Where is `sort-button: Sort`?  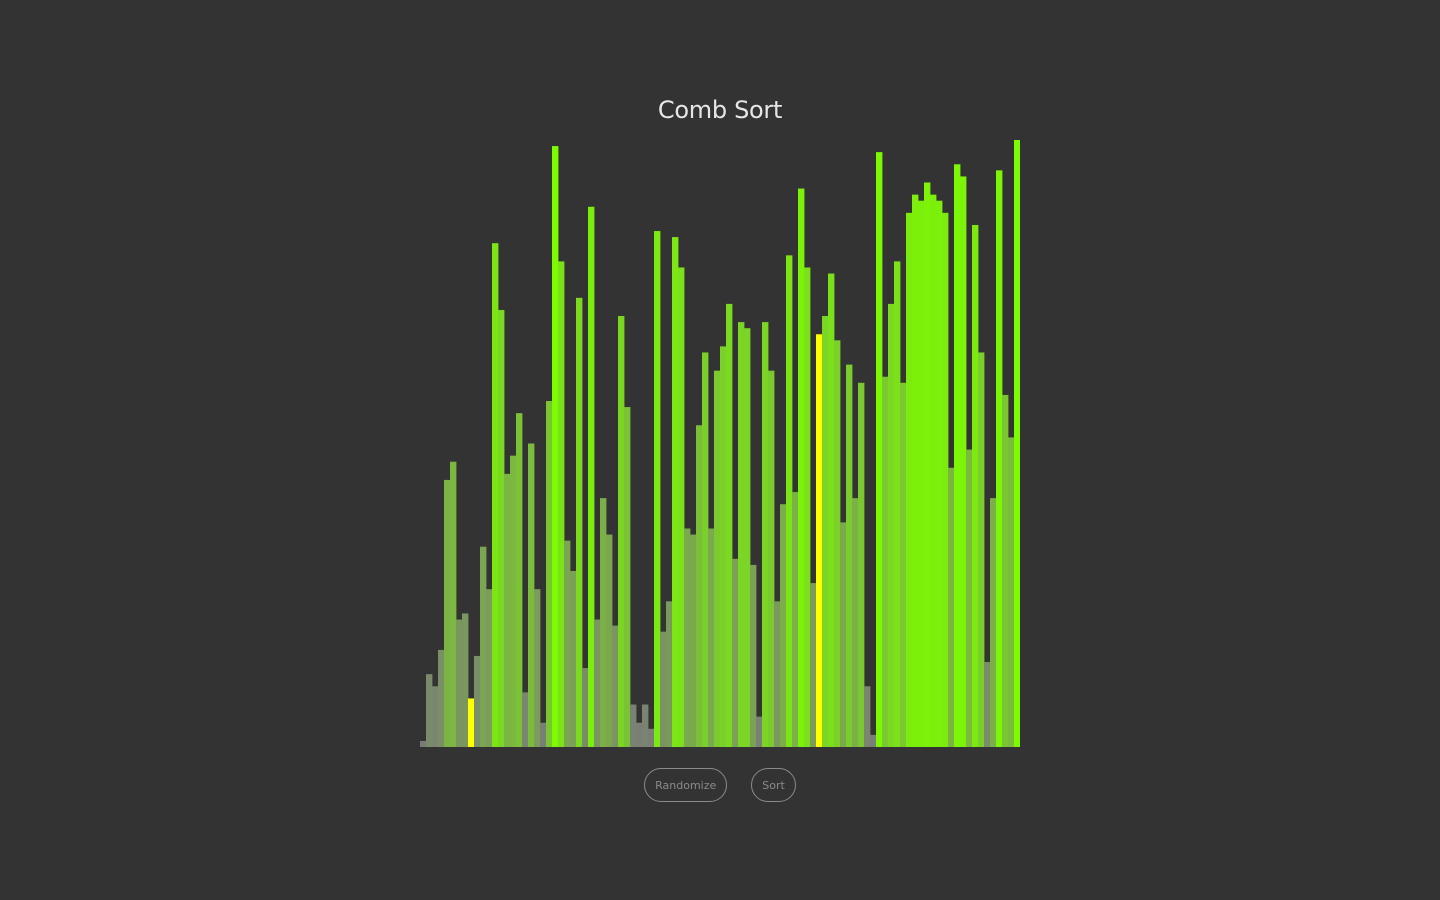
sort-button: Sort is located at coordinates (773, 785).